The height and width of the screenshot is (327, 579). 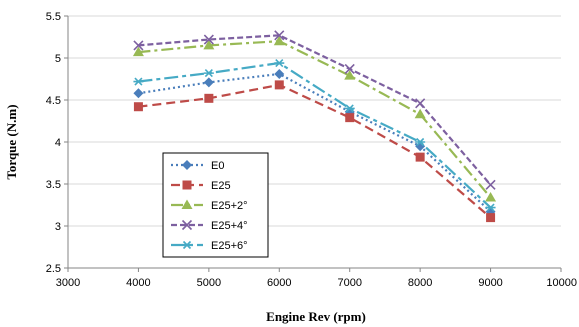 I want to click on y-tick-label: 5.5, so click(x=53, y=17).